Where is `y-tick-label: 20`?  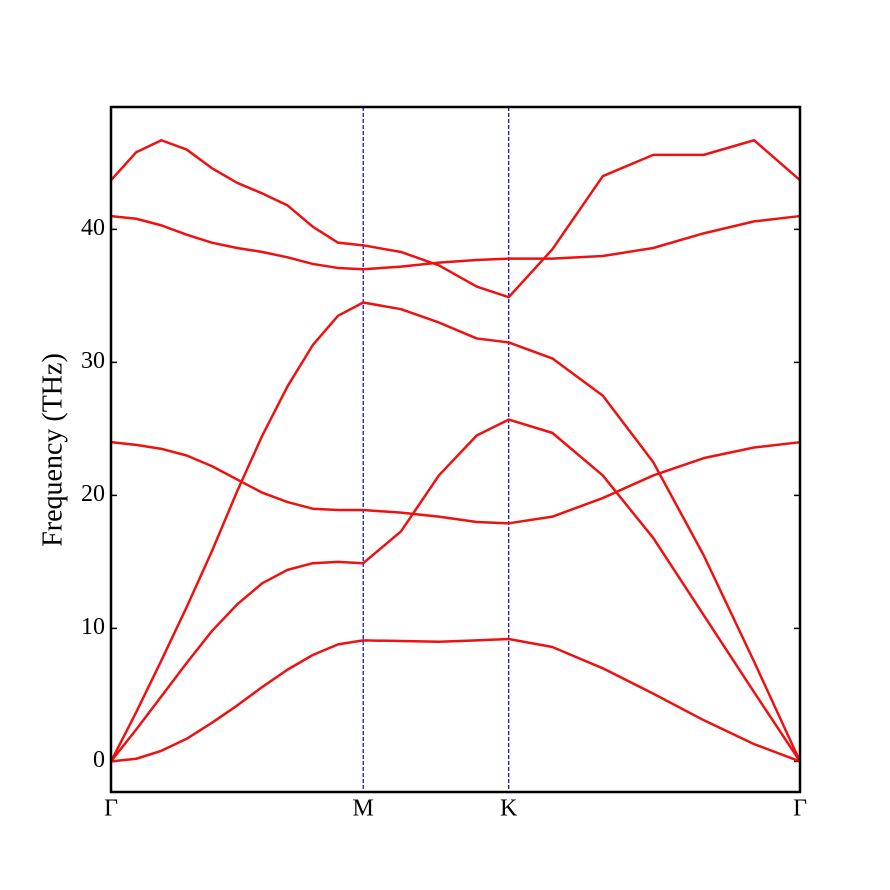 y-tick-label: 20 is located at coordinates (93, 494).